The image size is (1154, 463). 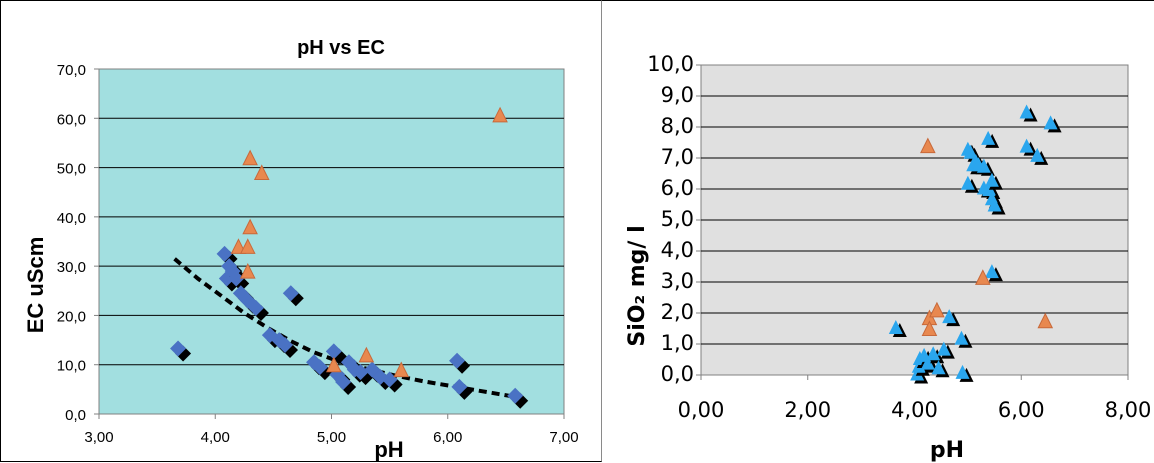 I want to click on y-tick-label: 50,0, so click(x=71, y=169).